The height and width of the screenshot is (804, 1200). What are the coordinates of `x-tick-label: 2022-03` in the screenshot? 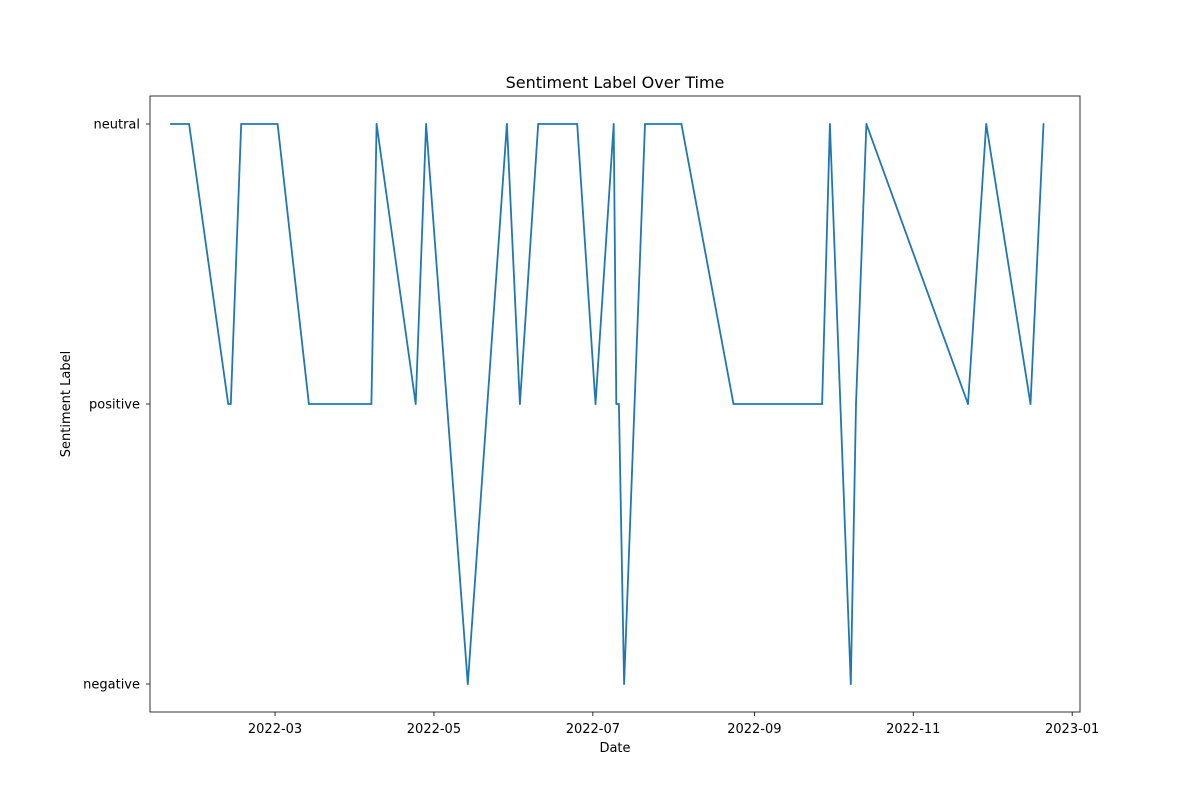 It's located at (275, 729).